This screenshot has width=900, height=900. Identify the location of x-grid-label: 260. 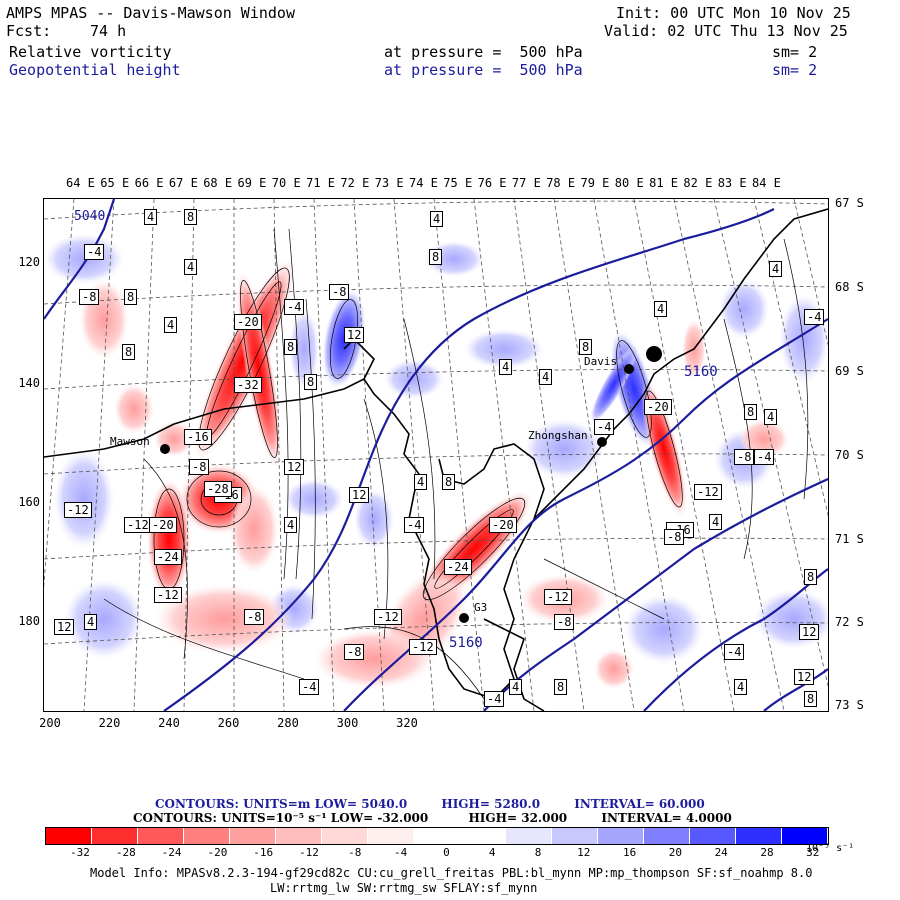
(228, 723).